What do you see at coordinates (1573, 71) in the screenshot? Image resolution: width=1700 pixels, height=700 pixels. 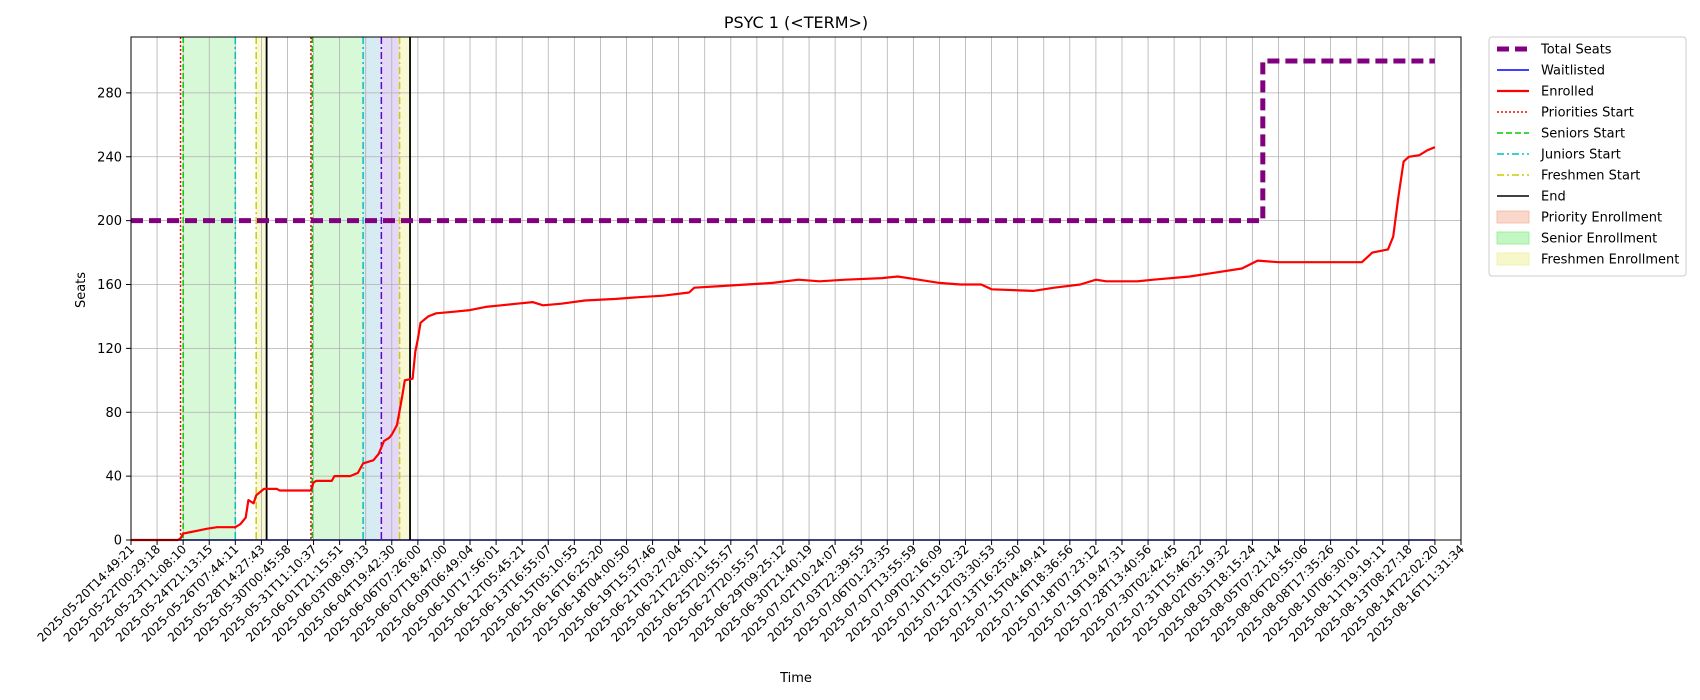 I see `legend-label-waitlisted: Waitlisted` at bounding box center [1573, 71].